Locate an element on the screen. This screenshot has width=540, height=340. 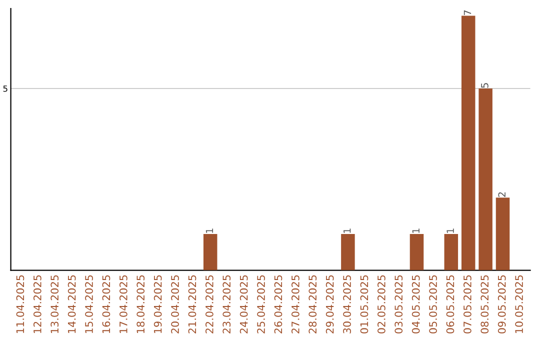
x-tick-label: 16.04.2025 is located at coordinates (106, 304).